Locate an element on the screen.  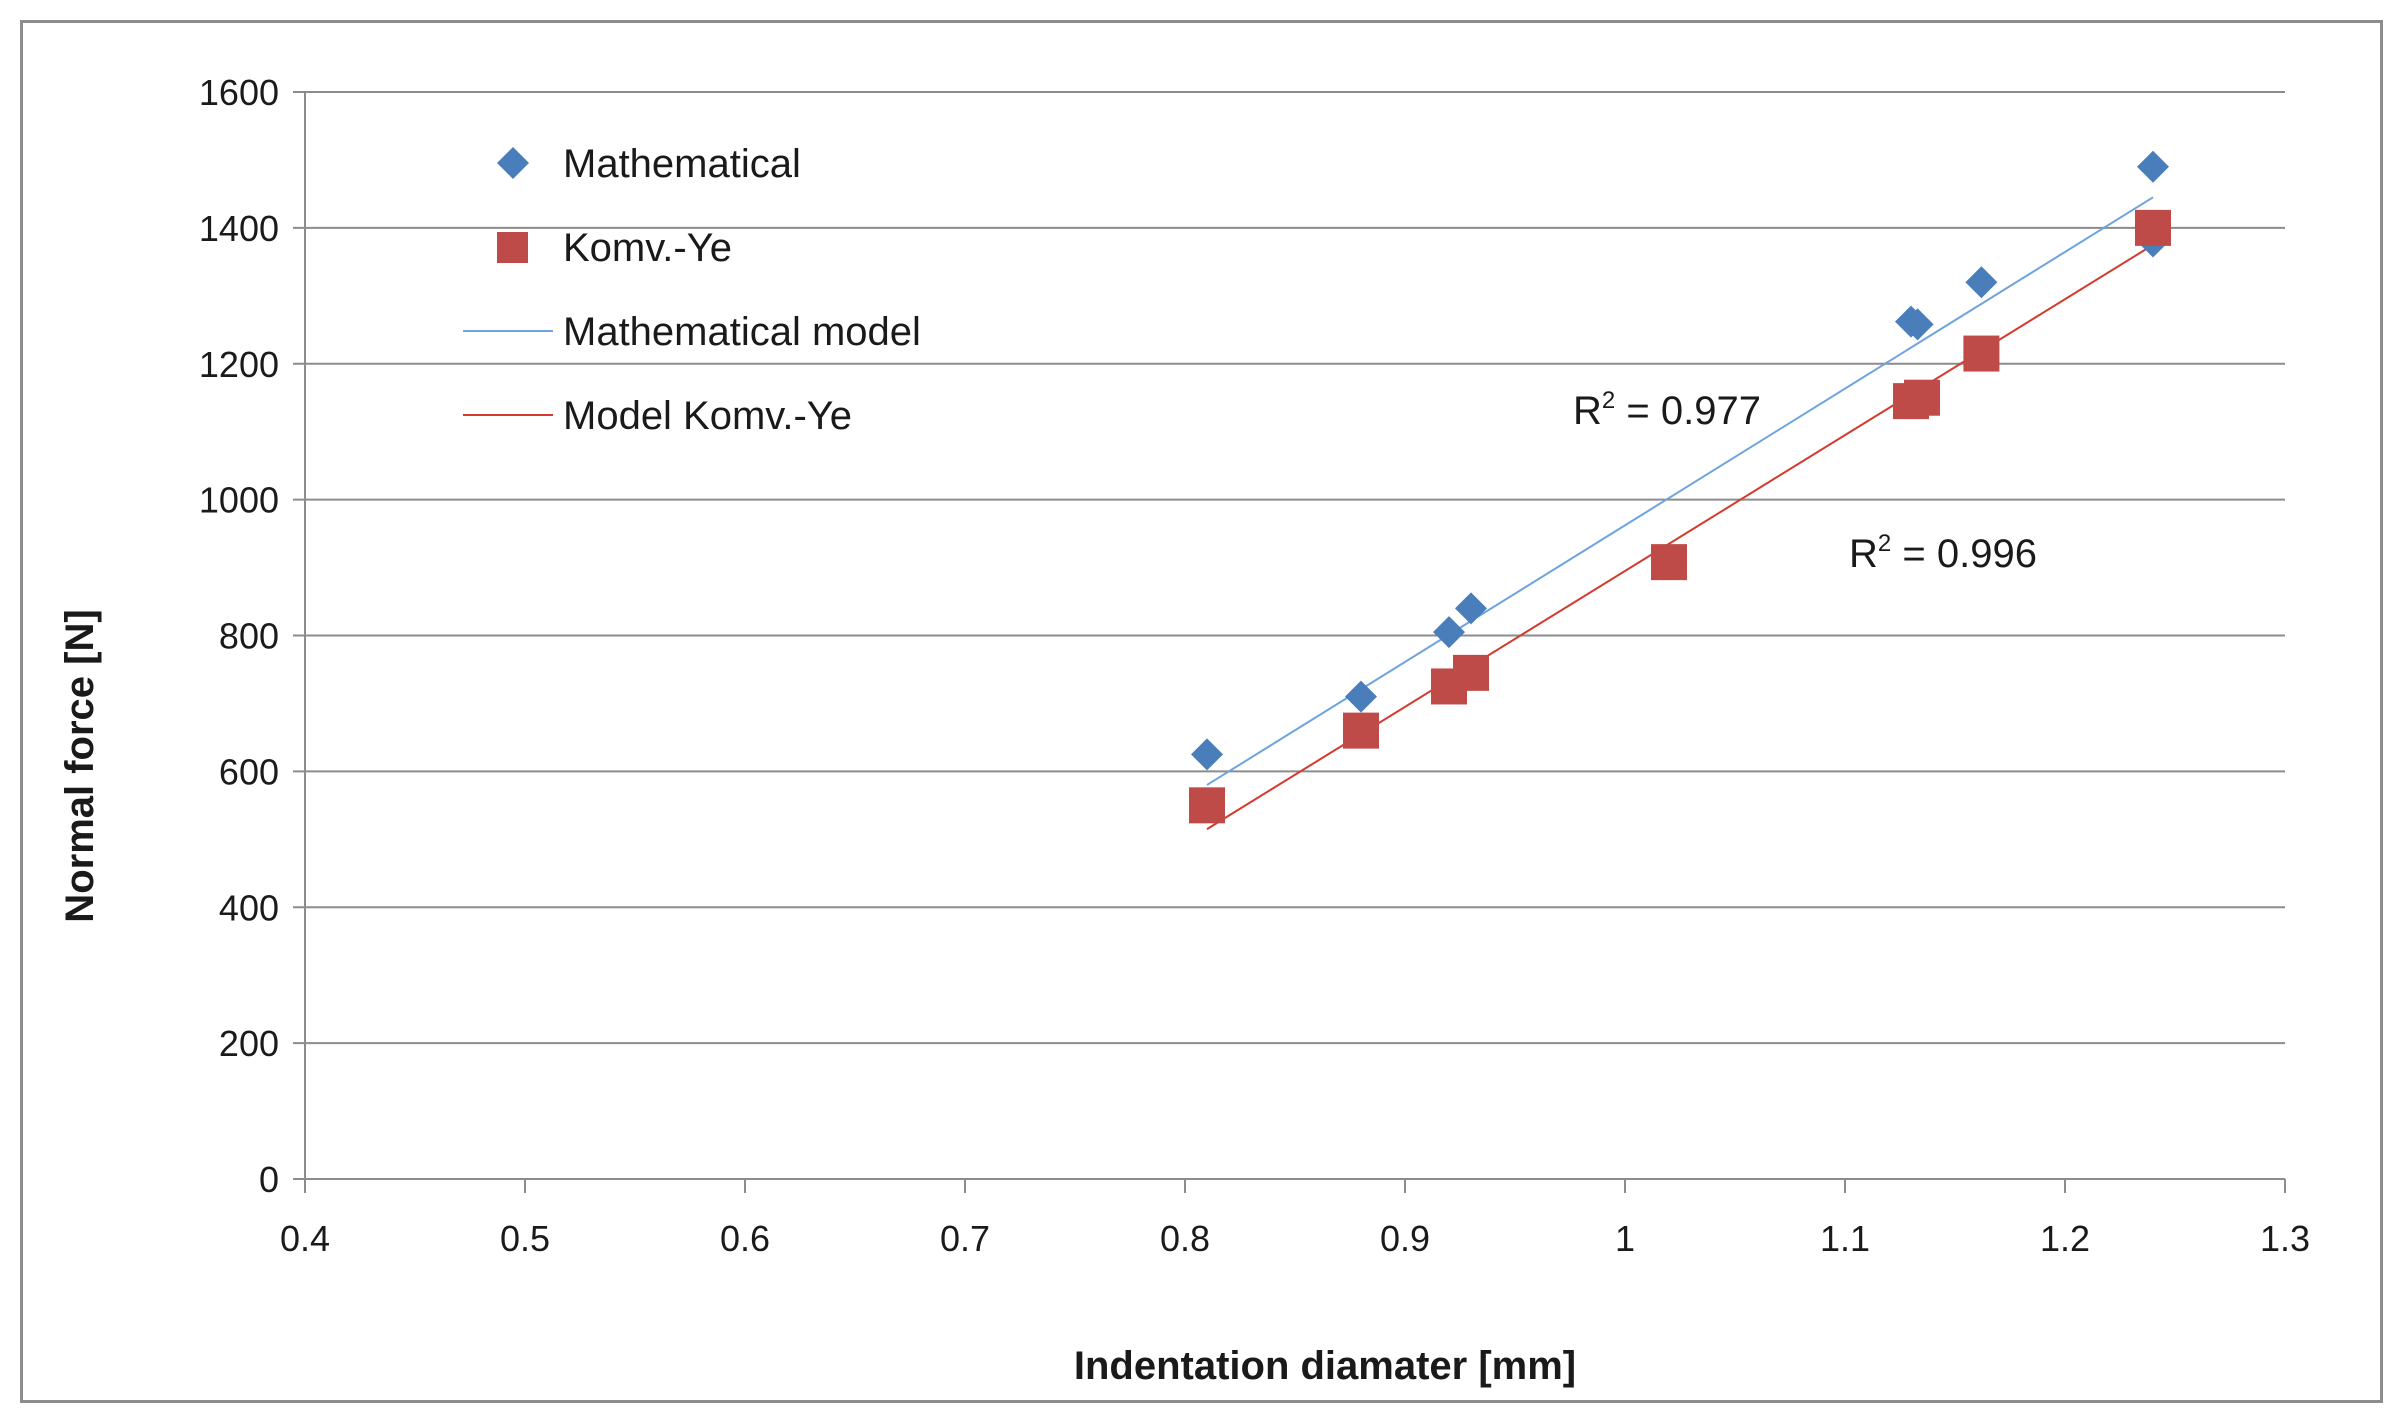
legend-label-mathematical-model: Mathematical model is located at coordinates (742, 332).